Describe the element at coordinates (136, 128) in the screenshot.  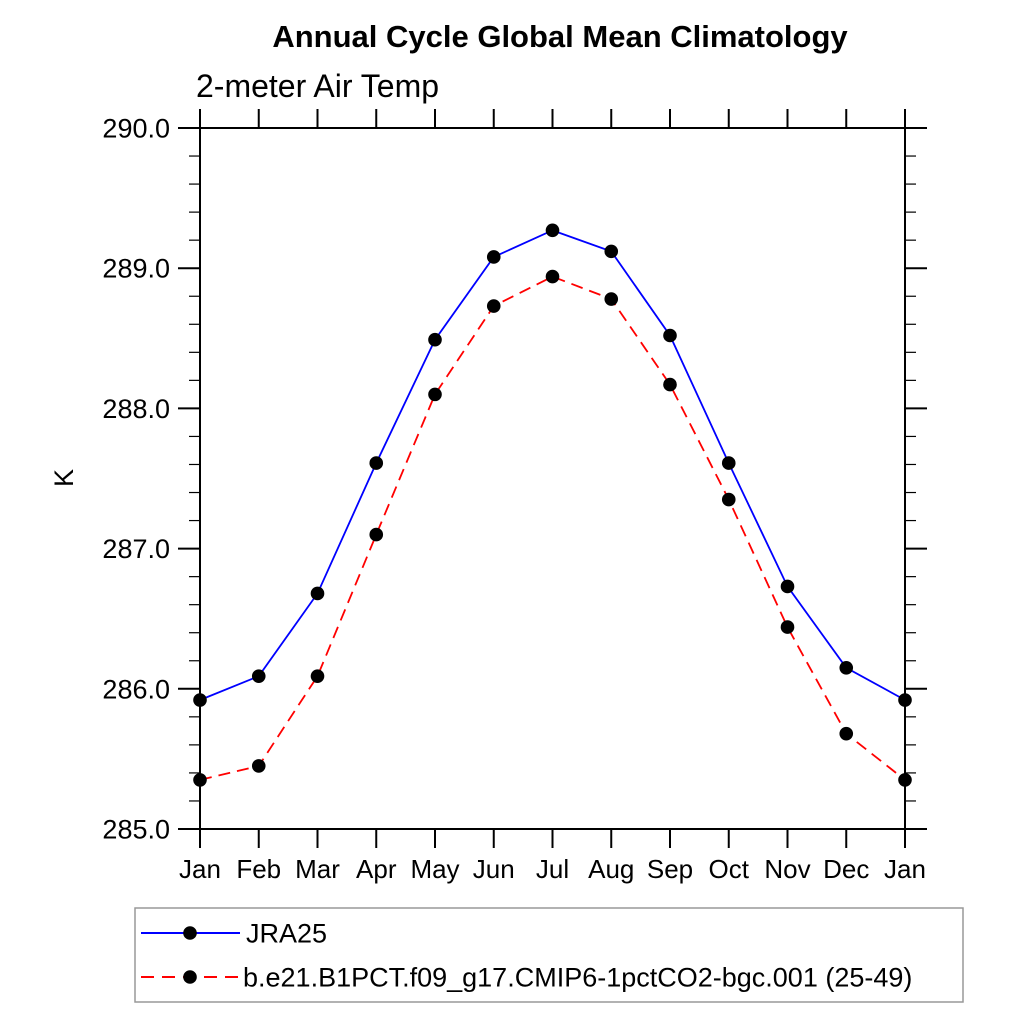
I see `y-tick-label: 290.0` at that location.